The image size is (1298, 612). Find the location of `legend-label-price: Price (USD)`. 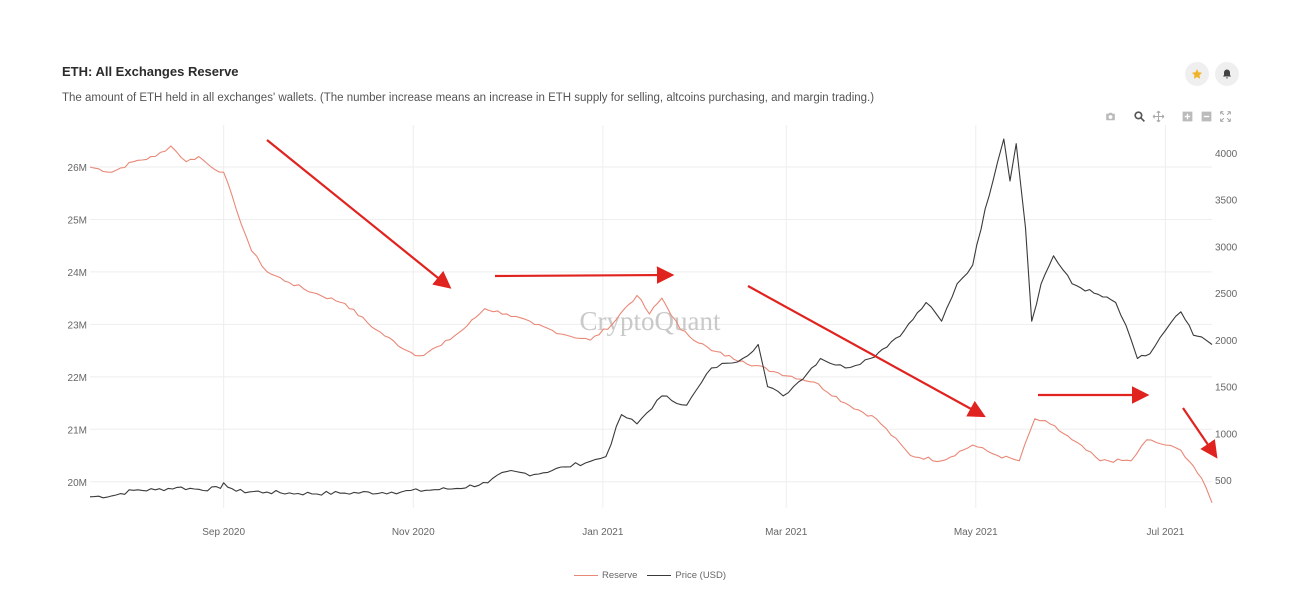

legend-label-price: Price (USD) is located at coordinates (701, 575).